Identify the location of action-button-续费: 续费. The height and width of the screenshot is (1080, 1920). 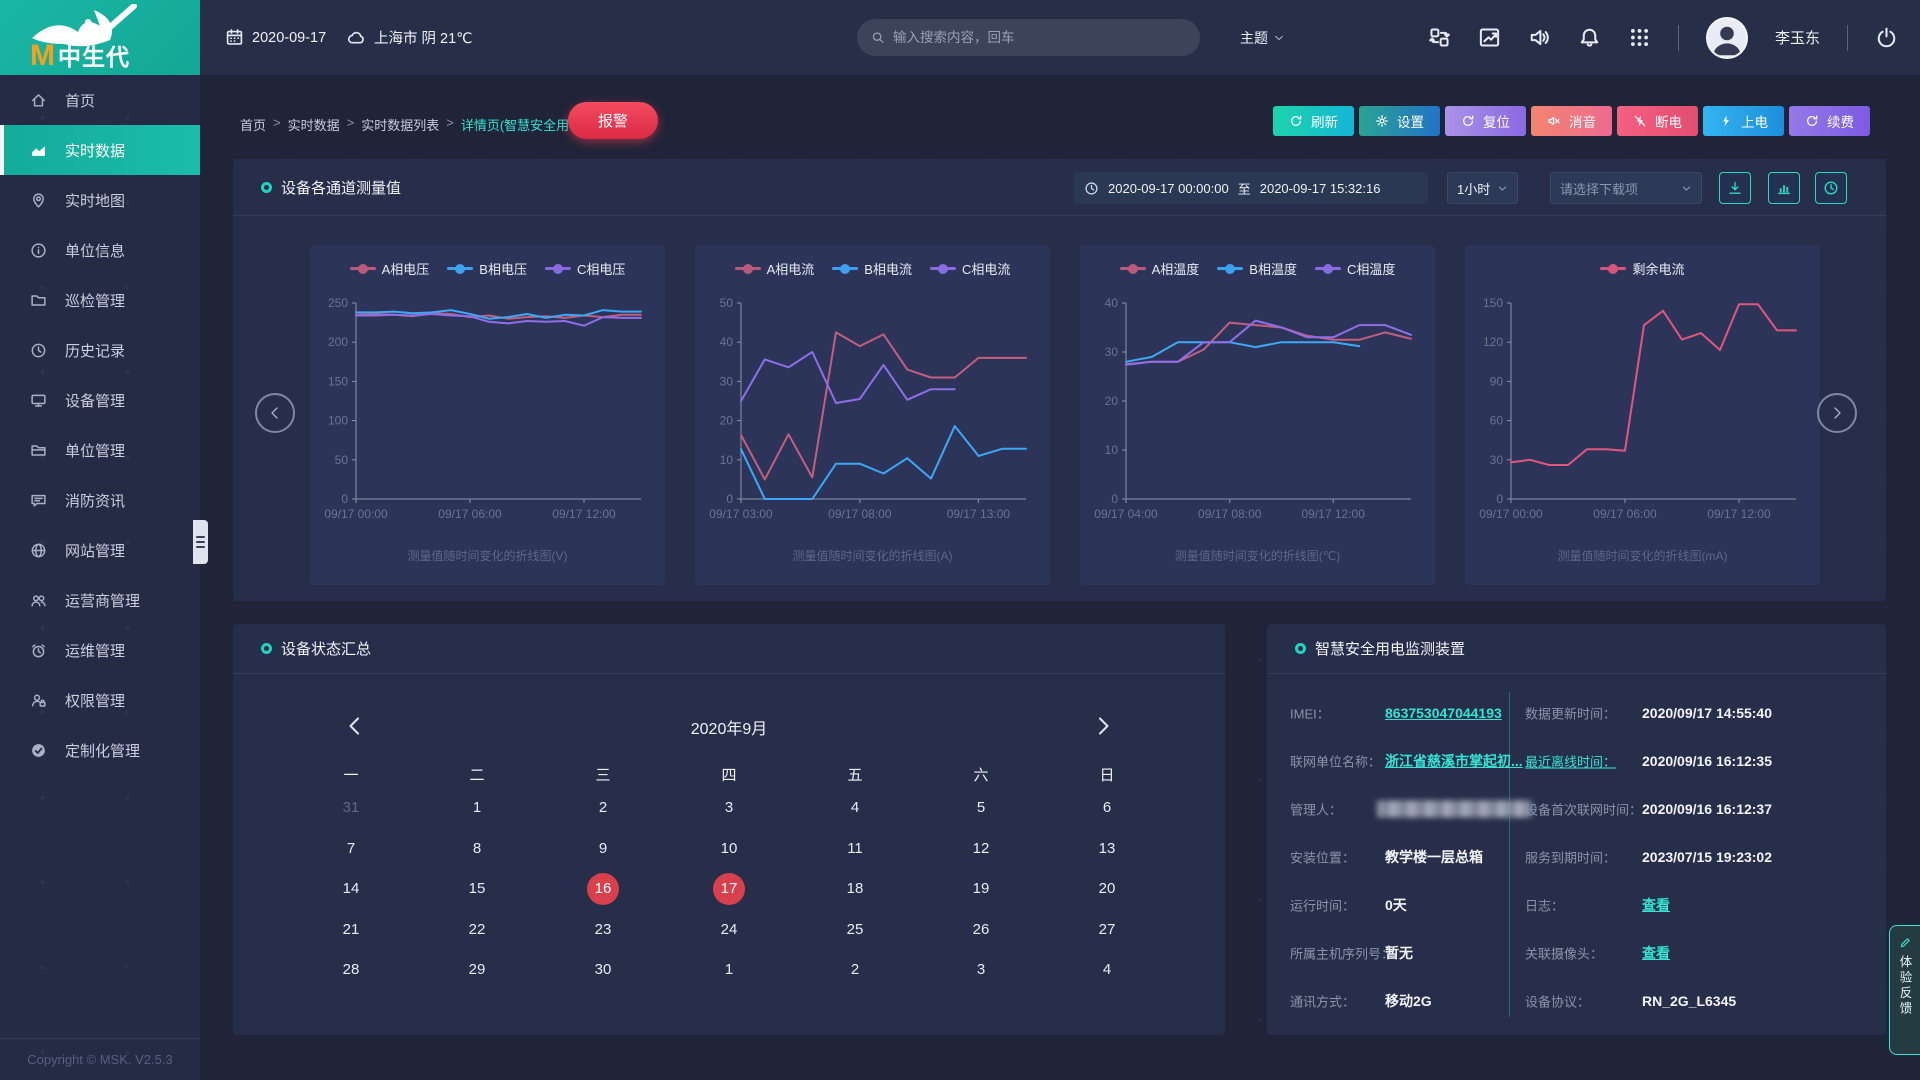
(1829, 121).